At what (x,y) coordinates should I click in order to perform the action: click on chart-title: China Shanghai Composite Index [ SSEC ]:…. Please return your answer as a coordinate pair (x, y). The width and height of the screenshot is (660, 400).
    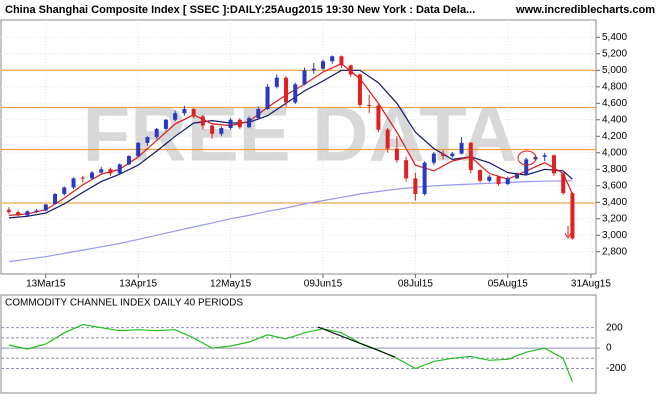
    Looking at the image, I should click on (240, 10).